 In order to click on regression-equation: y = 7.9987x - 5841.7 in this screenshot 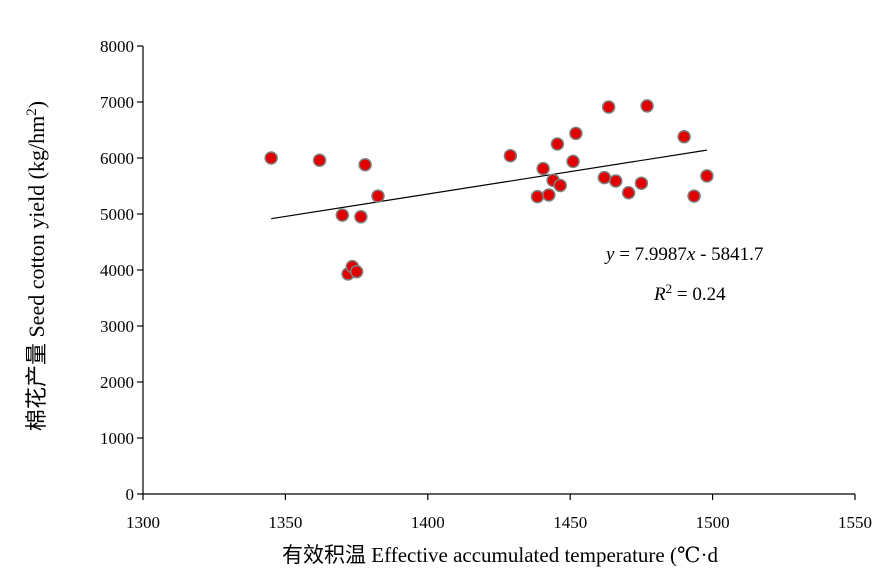, I will do `click(683, 254)`.